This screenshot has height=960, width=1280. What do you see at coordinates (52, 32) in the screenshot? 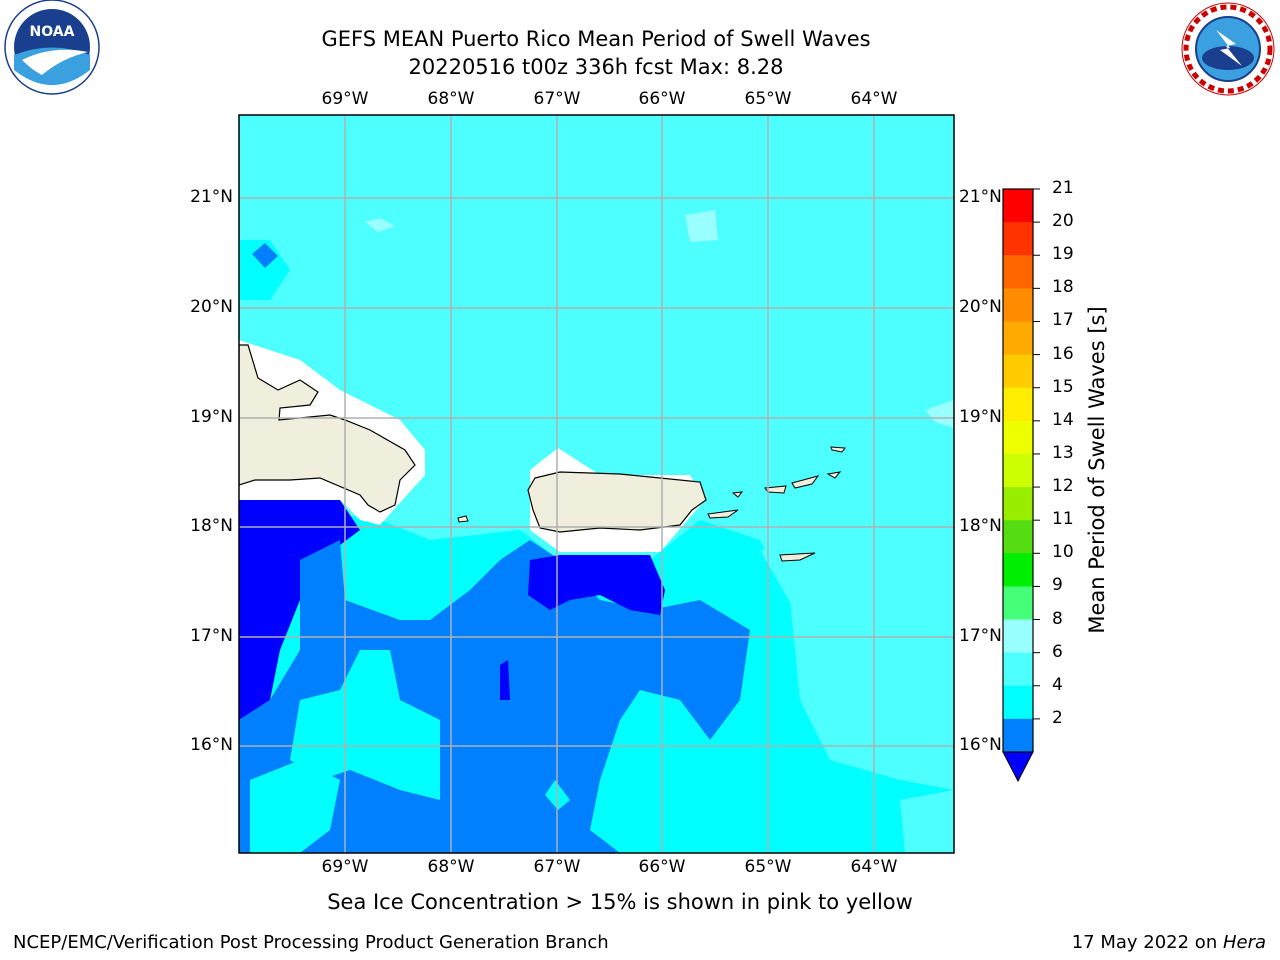
I see `noaa-logo-text: NOAA` at bounding box center [52, 32].